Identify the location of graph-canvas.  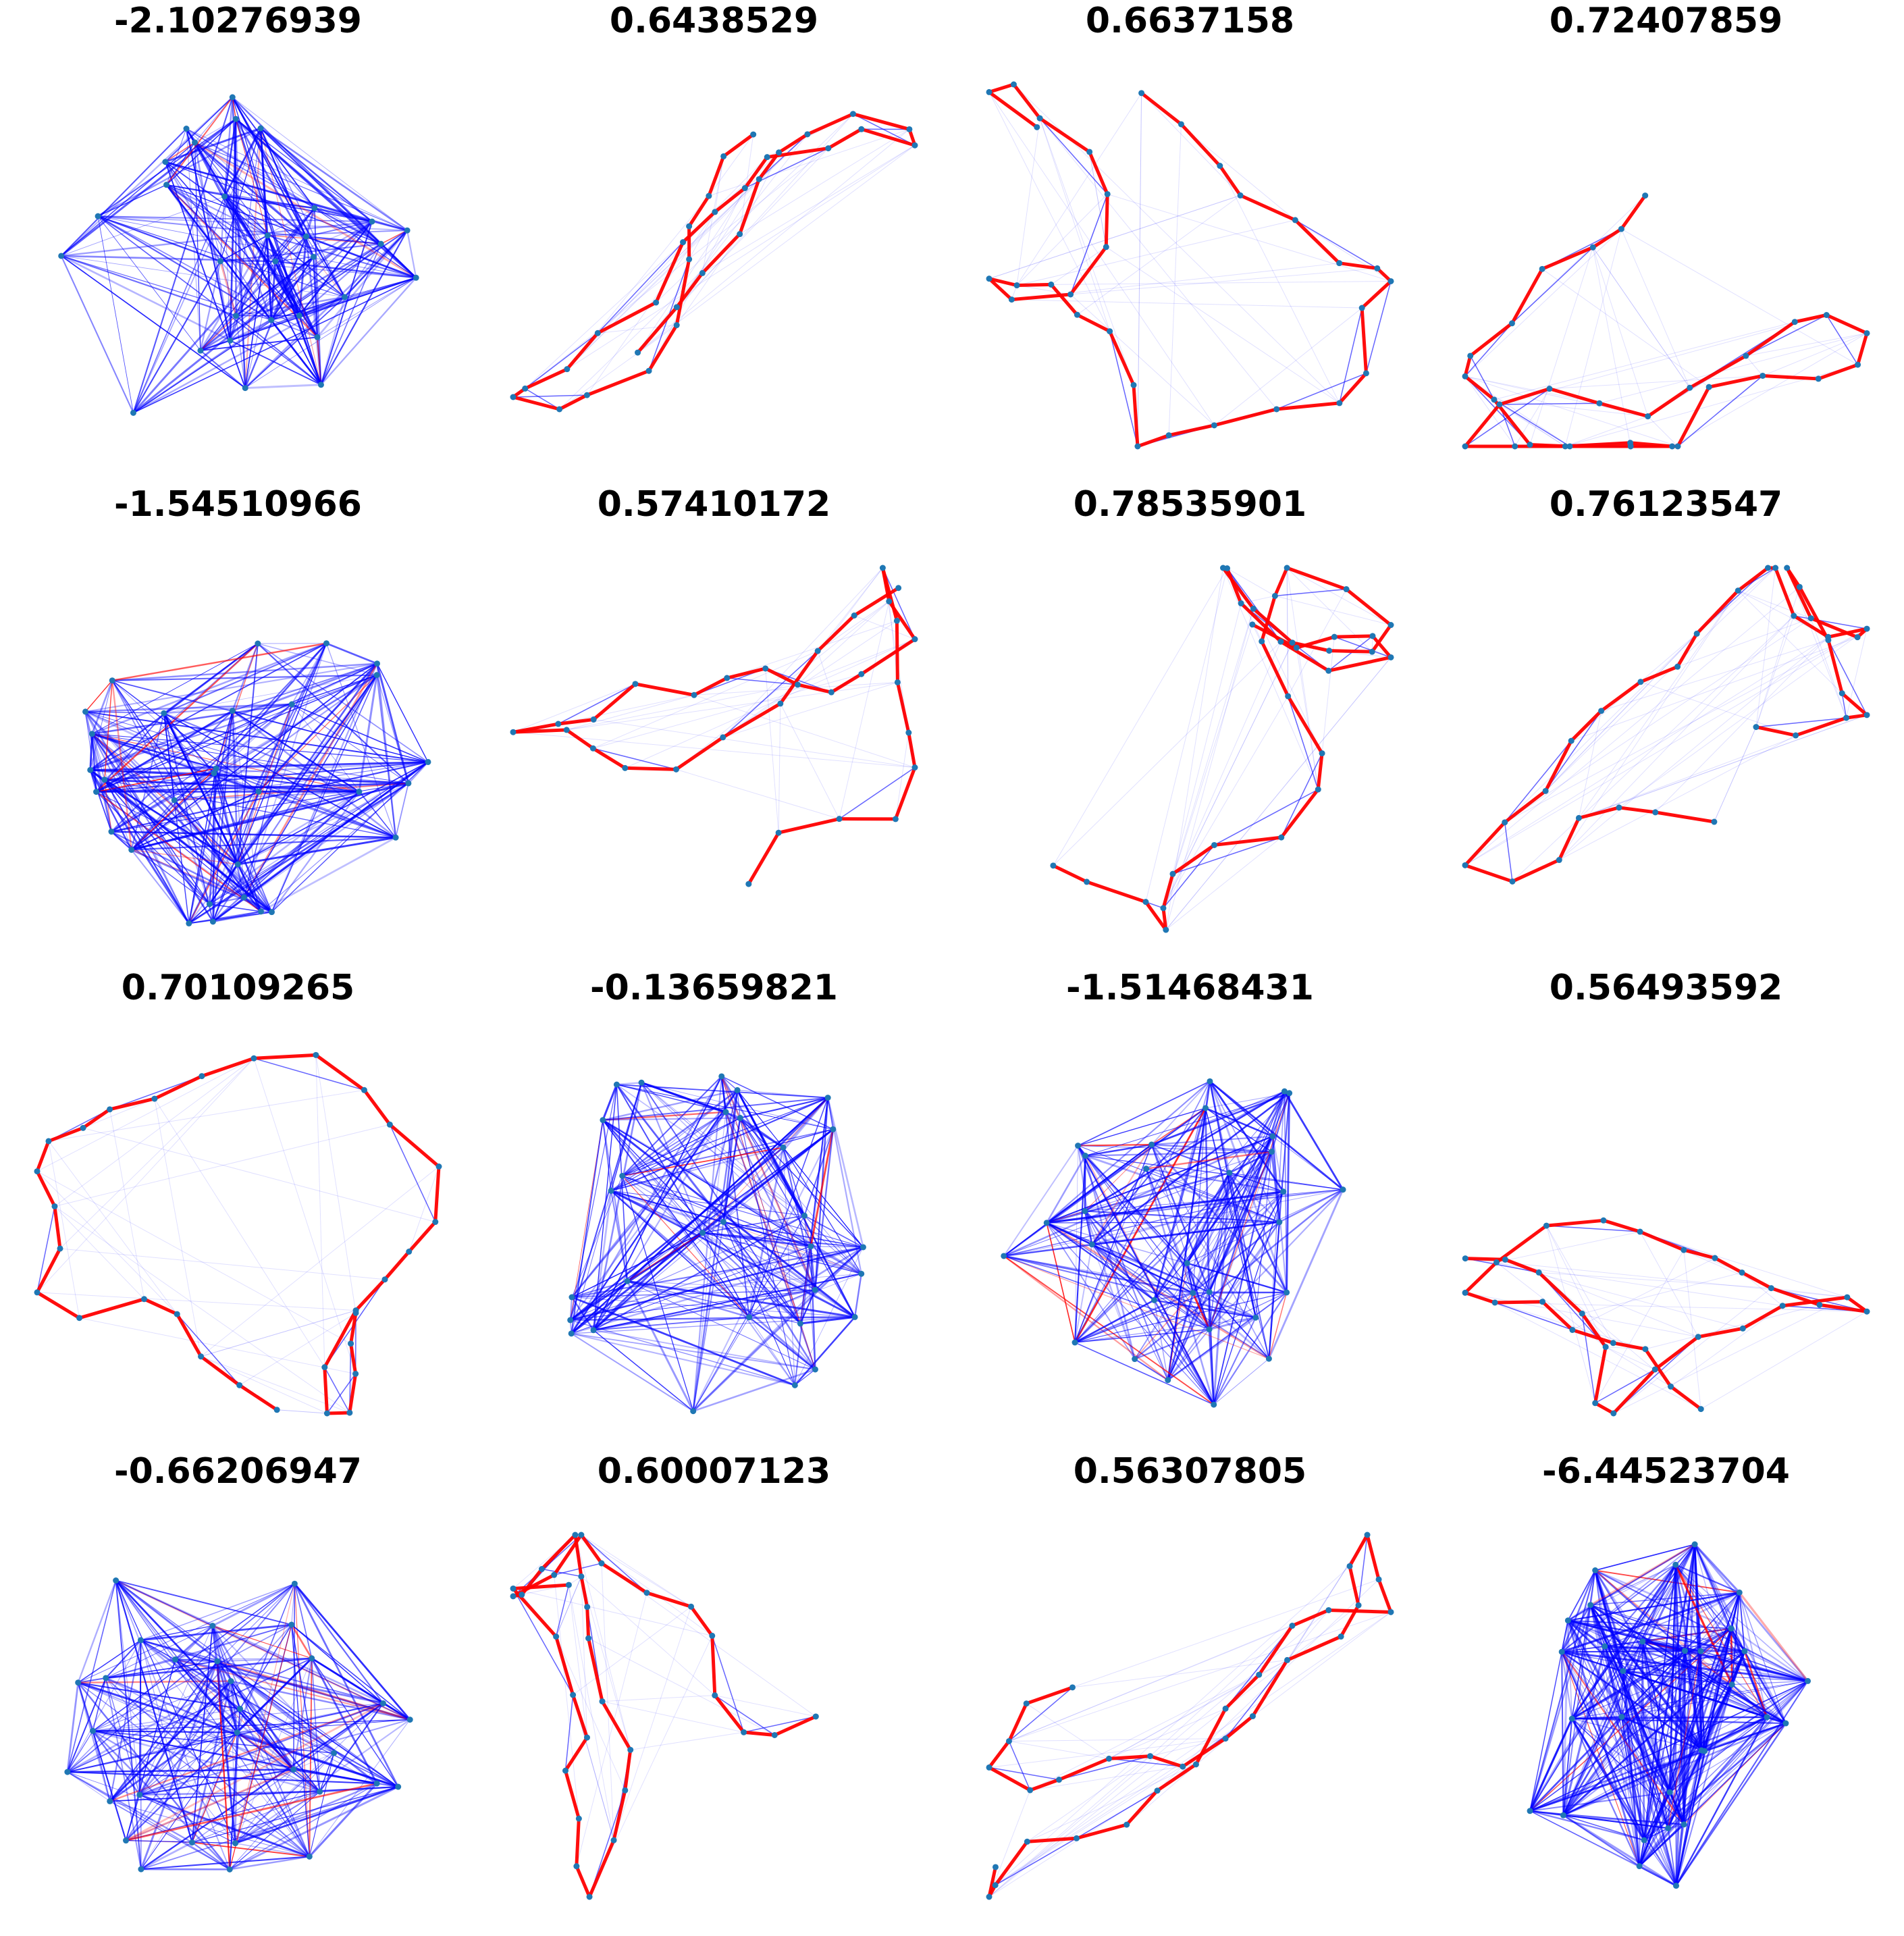
(664, 1716).